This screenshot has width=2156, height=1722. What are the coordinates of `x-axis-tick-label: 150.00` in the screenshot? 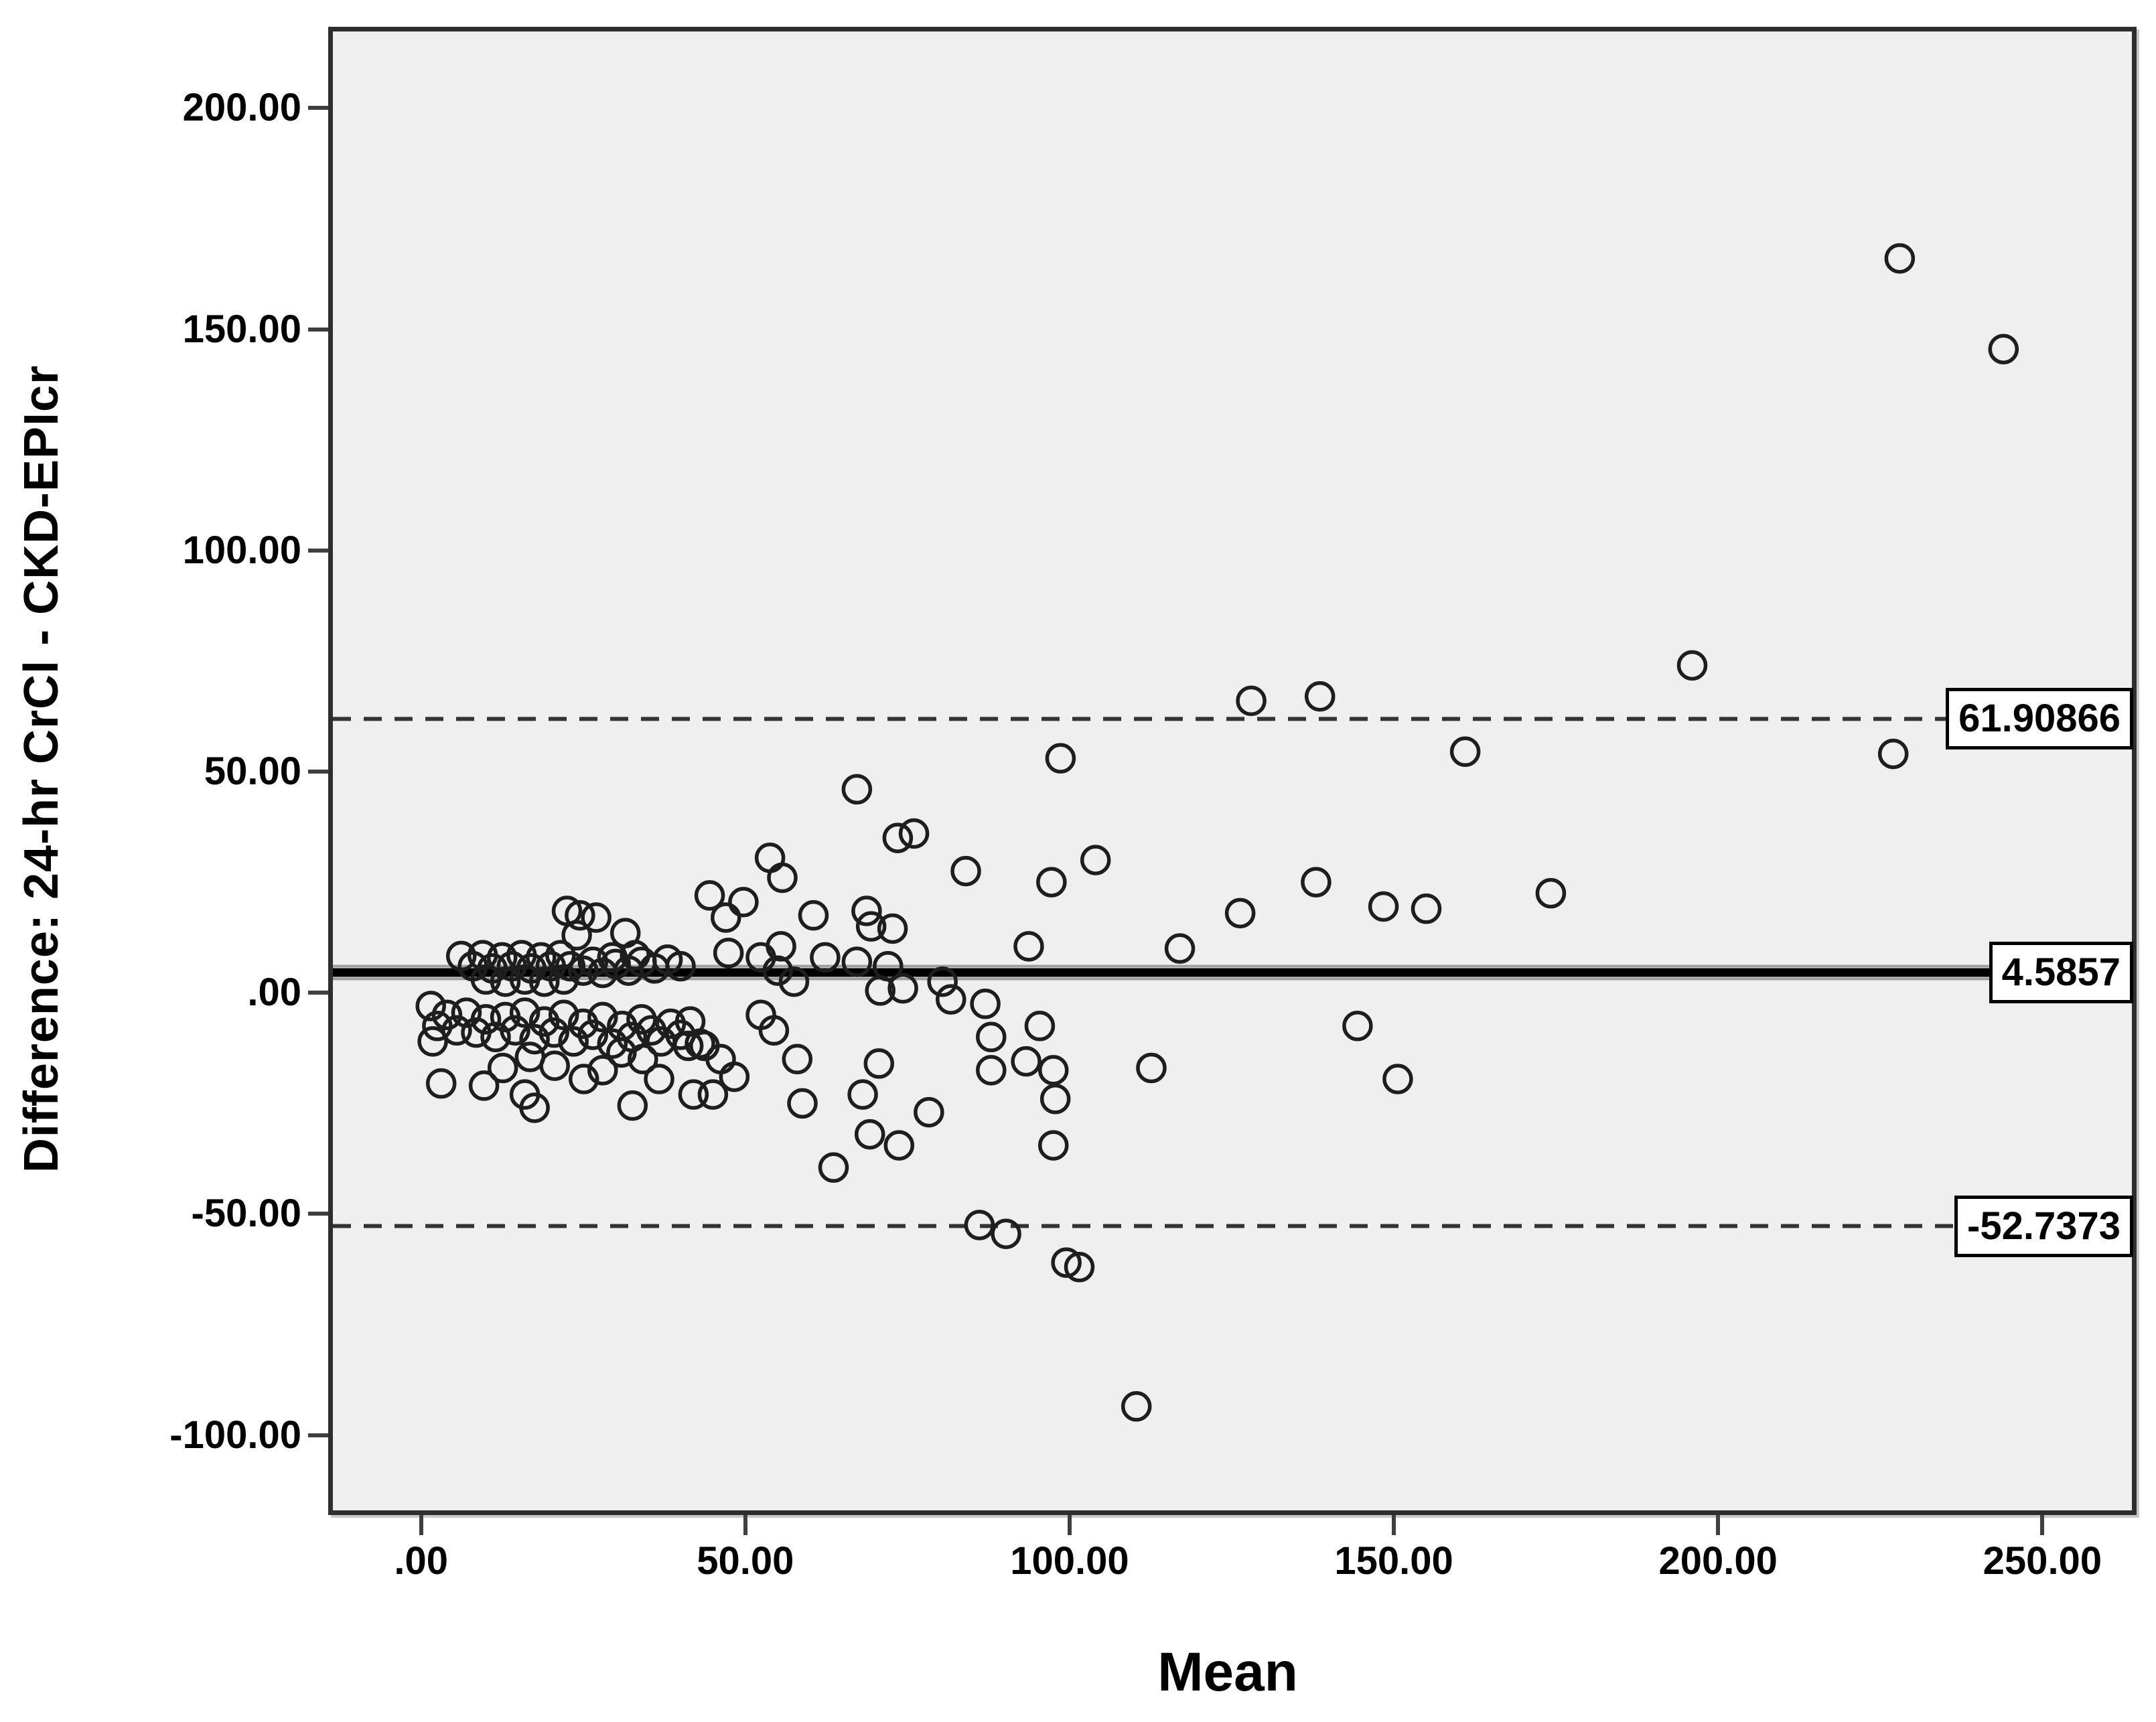 It's located at (1393, 1561).